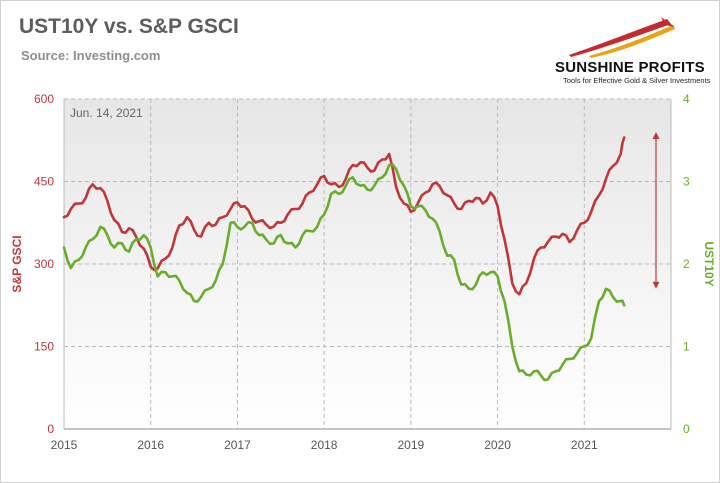 The height and width of the screenshot is (483, 720). I want to click on right-tick-label: 2, so click(686, 264).